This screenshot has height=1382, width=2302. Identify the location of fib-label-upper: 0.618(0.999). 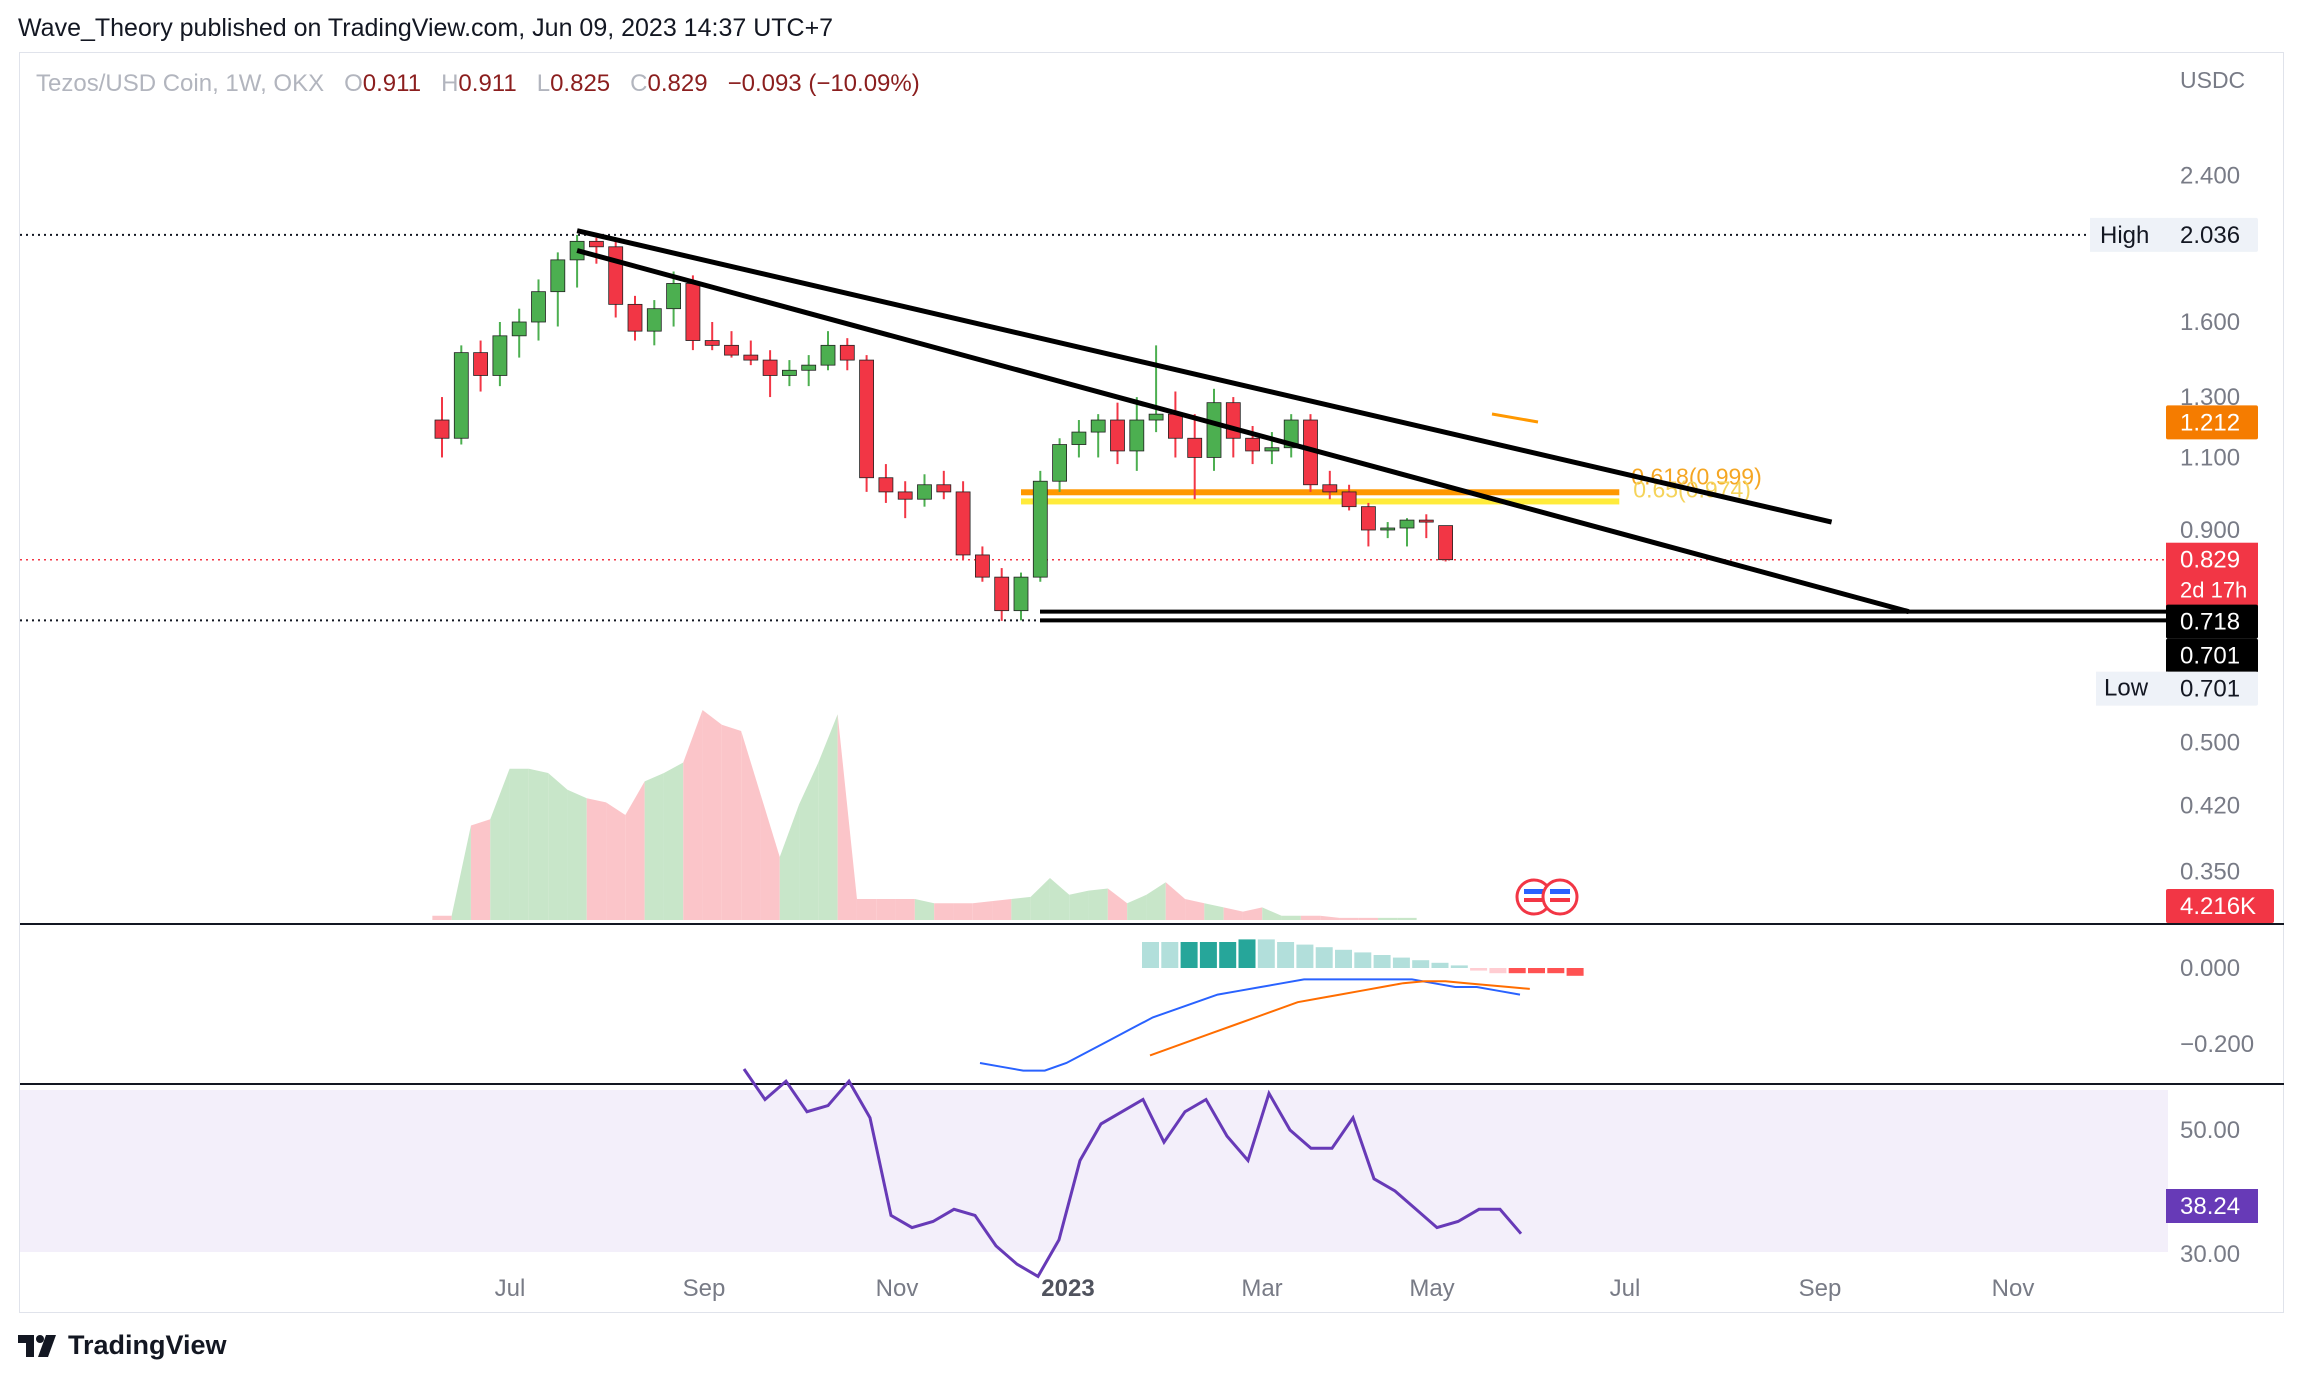
(1696, 476).